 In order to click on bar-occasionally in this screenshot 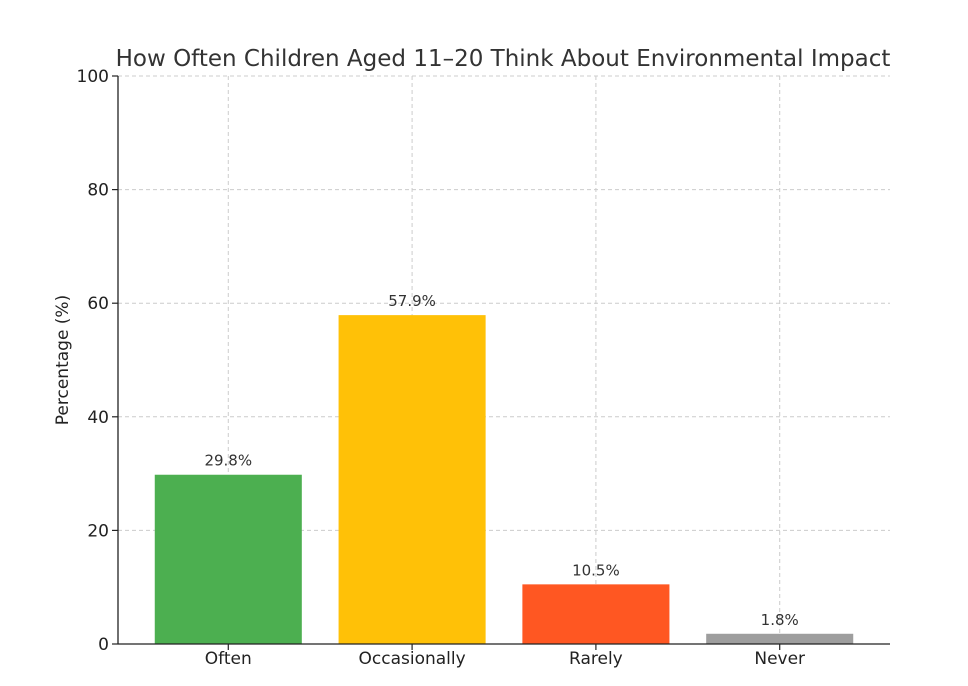, I will do `click(412, 479)`.